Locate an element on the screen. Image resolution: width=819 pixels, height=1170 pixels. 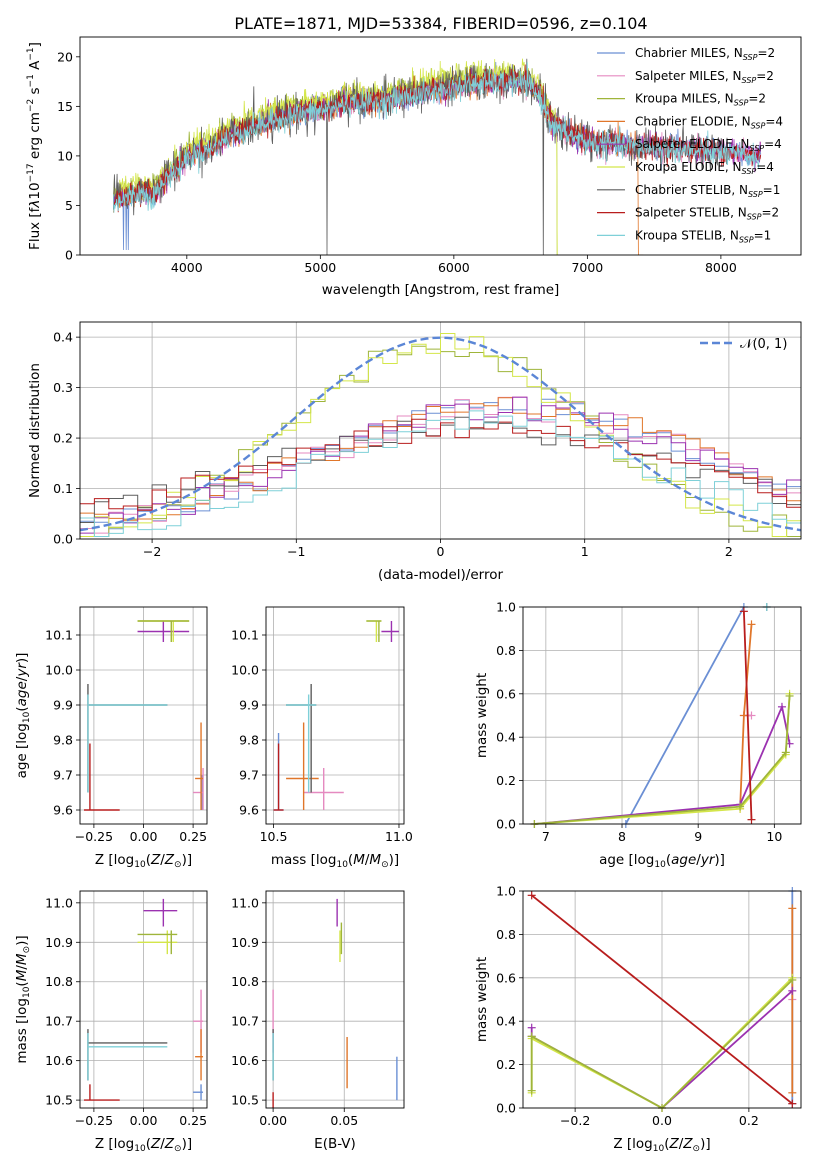
y-tick-label: 10.7 is located at coordinates (245, 1021).